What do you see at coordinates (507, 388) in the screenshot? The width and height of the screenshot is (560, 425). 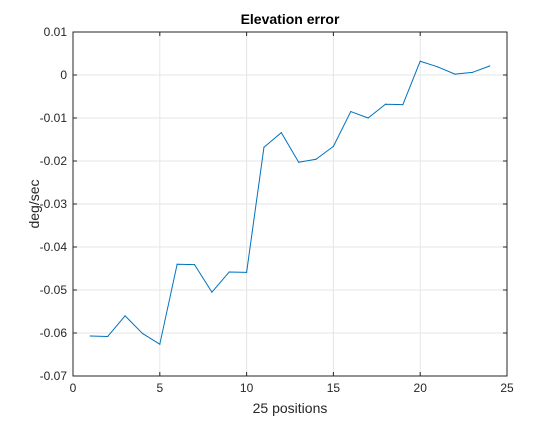 I see `x-tick-label: 25` at bounding box center [507, 388].